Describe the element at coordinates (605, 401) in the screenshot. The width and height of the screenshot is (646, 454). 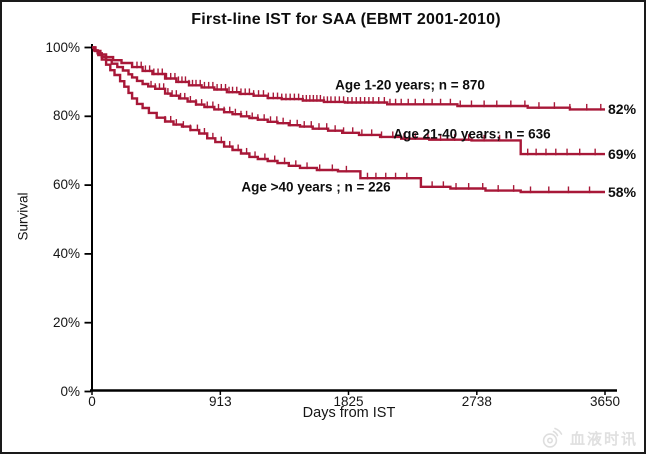
I see `x-tick-label: 3650` at that location.